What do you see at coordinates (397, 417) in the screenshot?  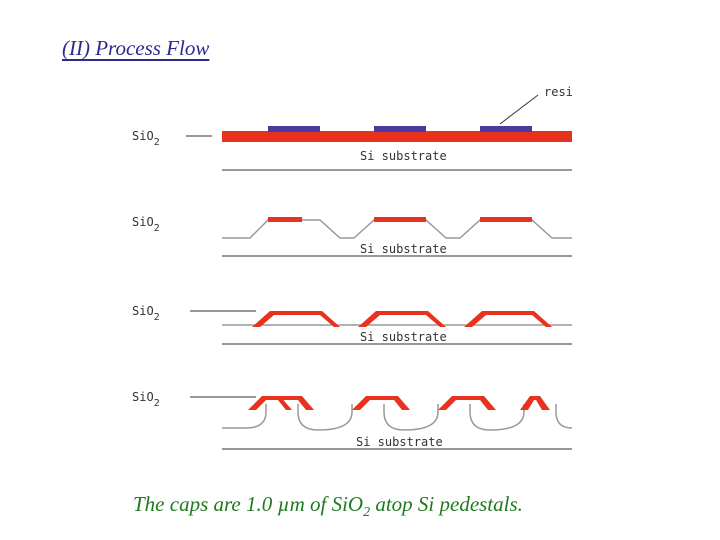 I see `undercut-pedestal-profile` at bounding box center [397, 417].